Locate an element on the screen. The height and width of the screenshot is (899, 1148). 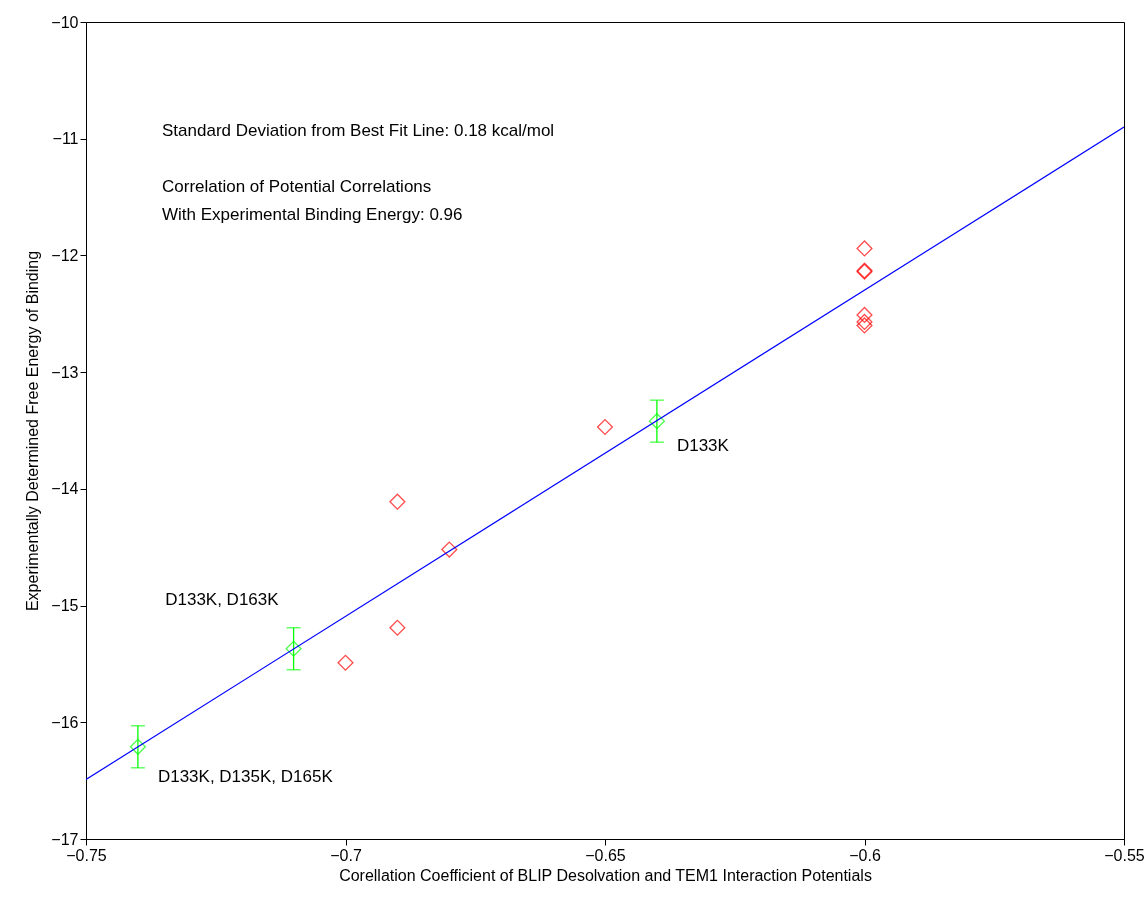
annotation: D133K is located at coordinates (703, 446).